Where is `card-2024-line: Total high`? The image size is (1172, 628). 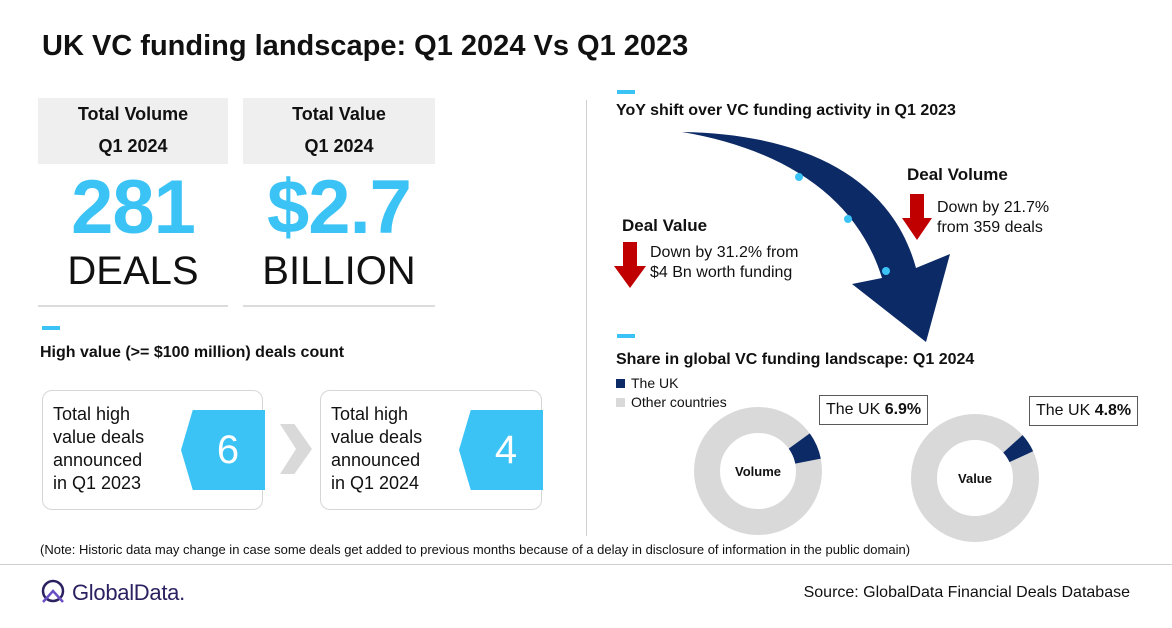 card-2024-line: Total high is located at coordinates (370, 414).